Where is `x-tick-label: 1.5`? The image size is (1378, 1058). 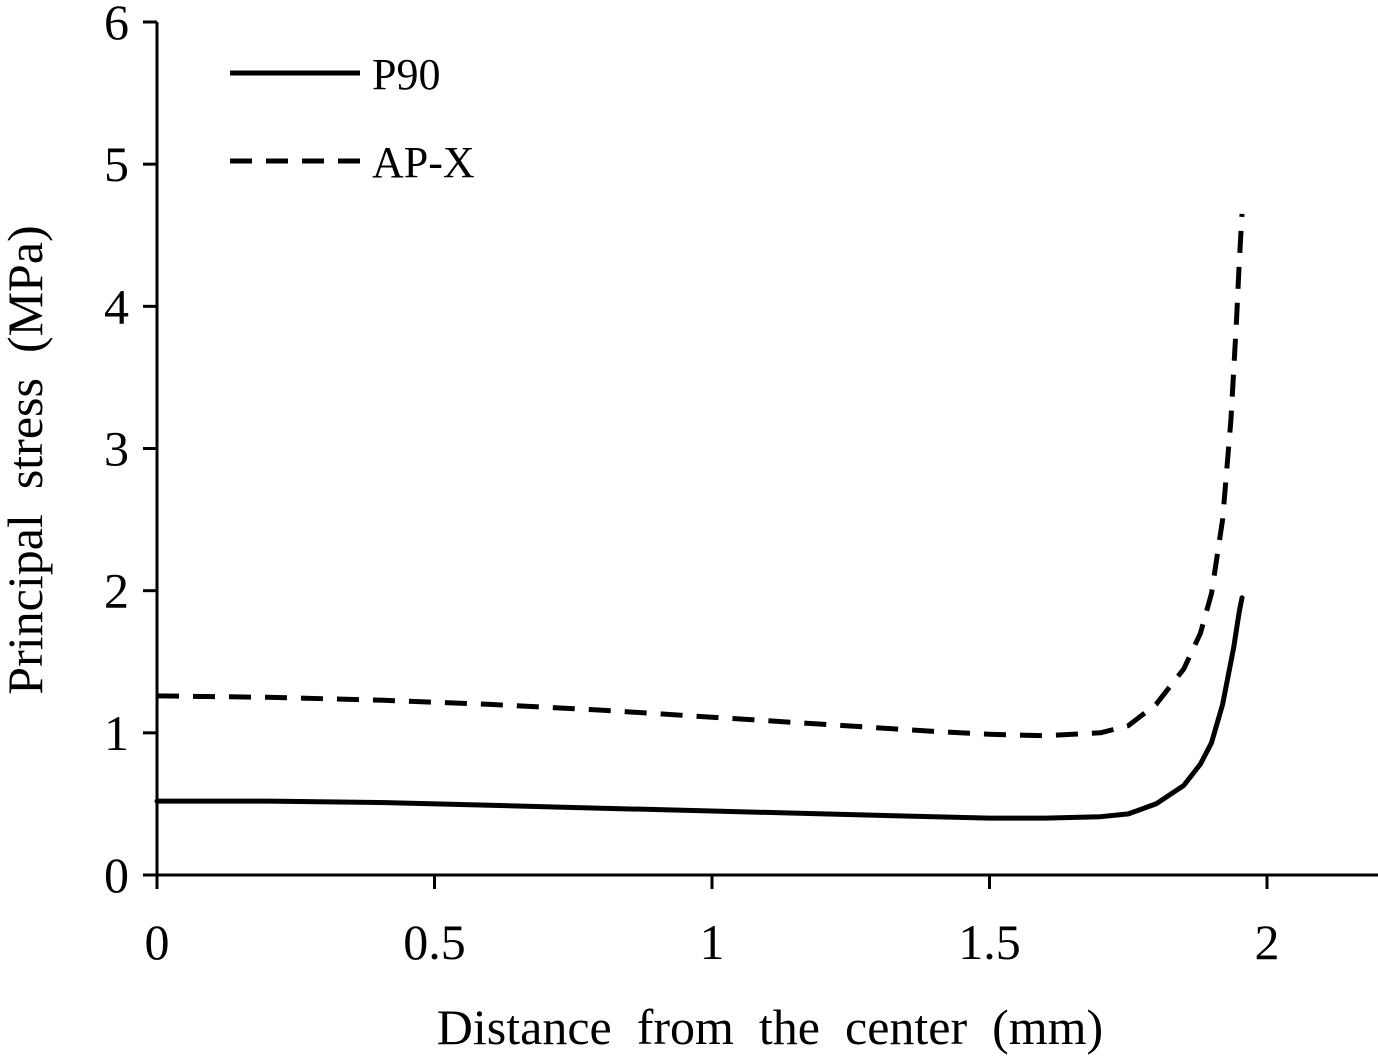
x-tick-label: 1.5 is located at coordinates (989, 942).